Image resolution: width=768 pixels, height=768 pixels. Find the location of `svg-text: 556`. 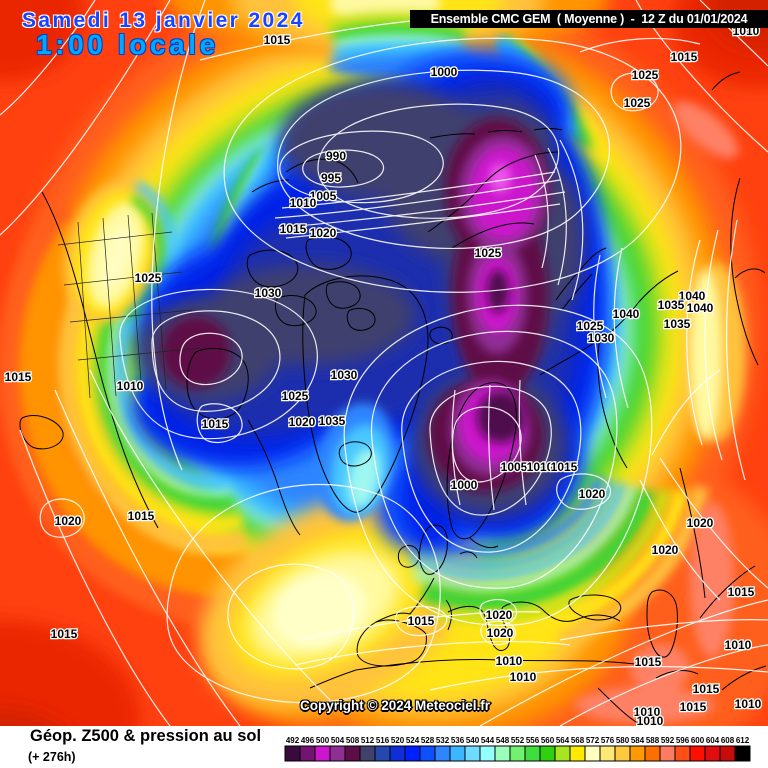

svg-text: 556 is located at coordinates (533, 740).